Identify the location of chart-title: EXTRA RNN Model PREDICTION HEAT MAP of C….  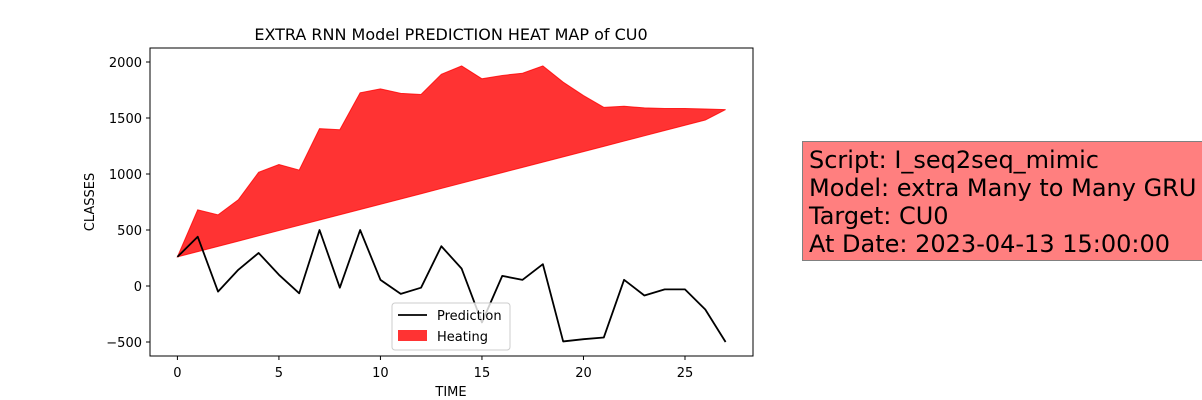
(450, 34).